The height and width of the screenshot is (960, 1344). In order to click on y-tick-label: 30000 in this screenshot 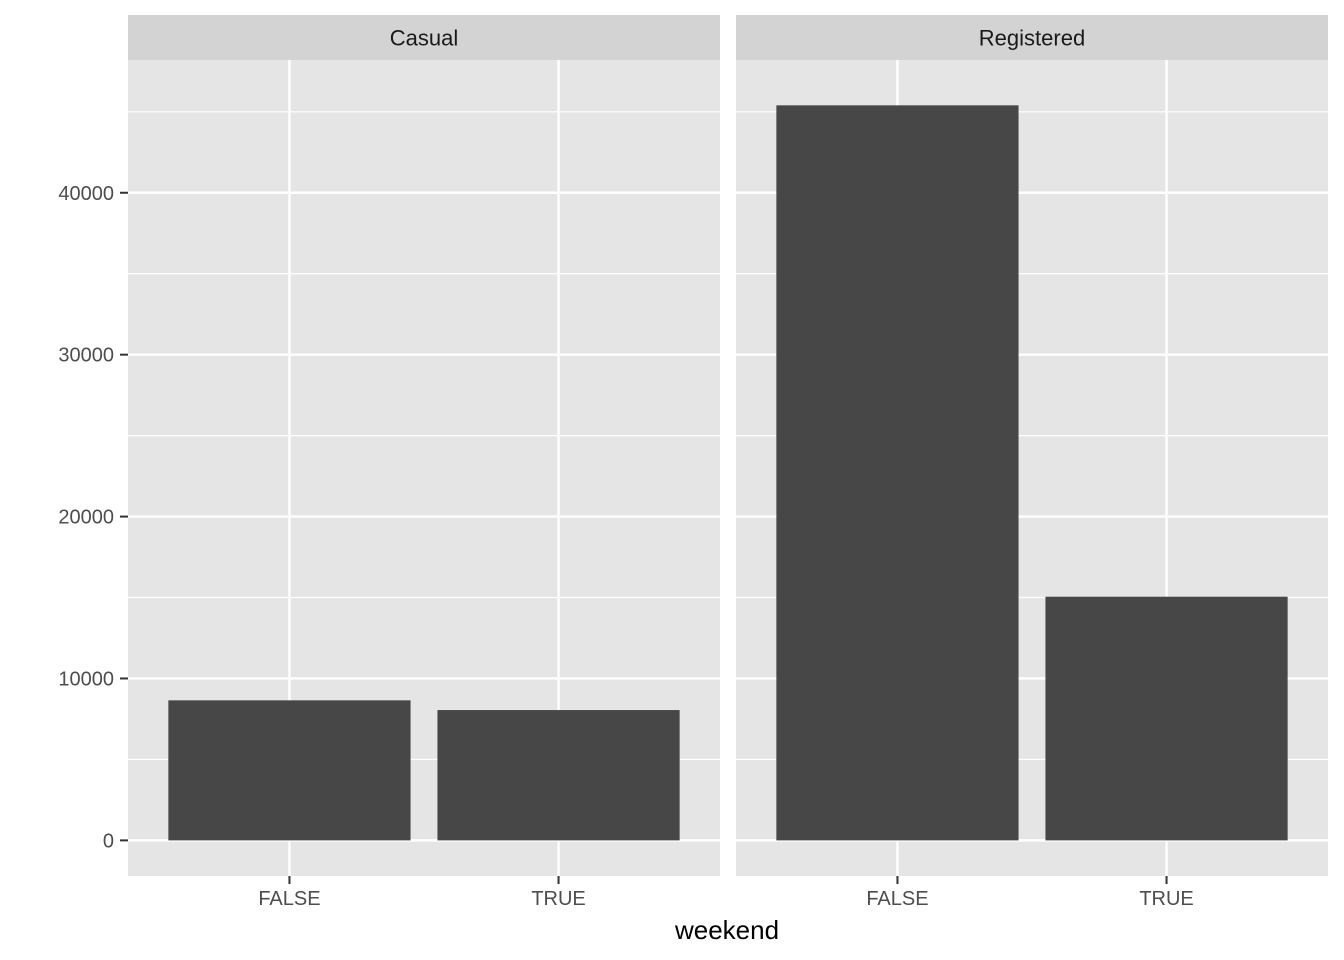, I will do `click(86, 356)`.